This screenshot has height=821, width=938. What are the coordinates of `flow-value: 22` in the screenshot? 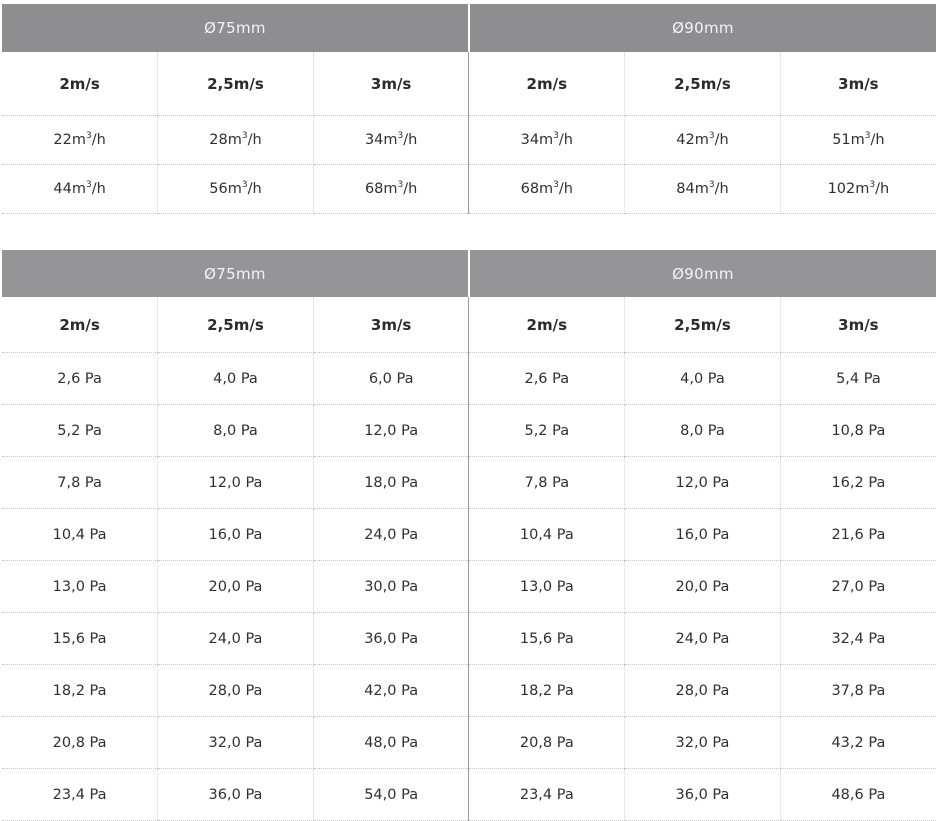 It's located at (62, 140).